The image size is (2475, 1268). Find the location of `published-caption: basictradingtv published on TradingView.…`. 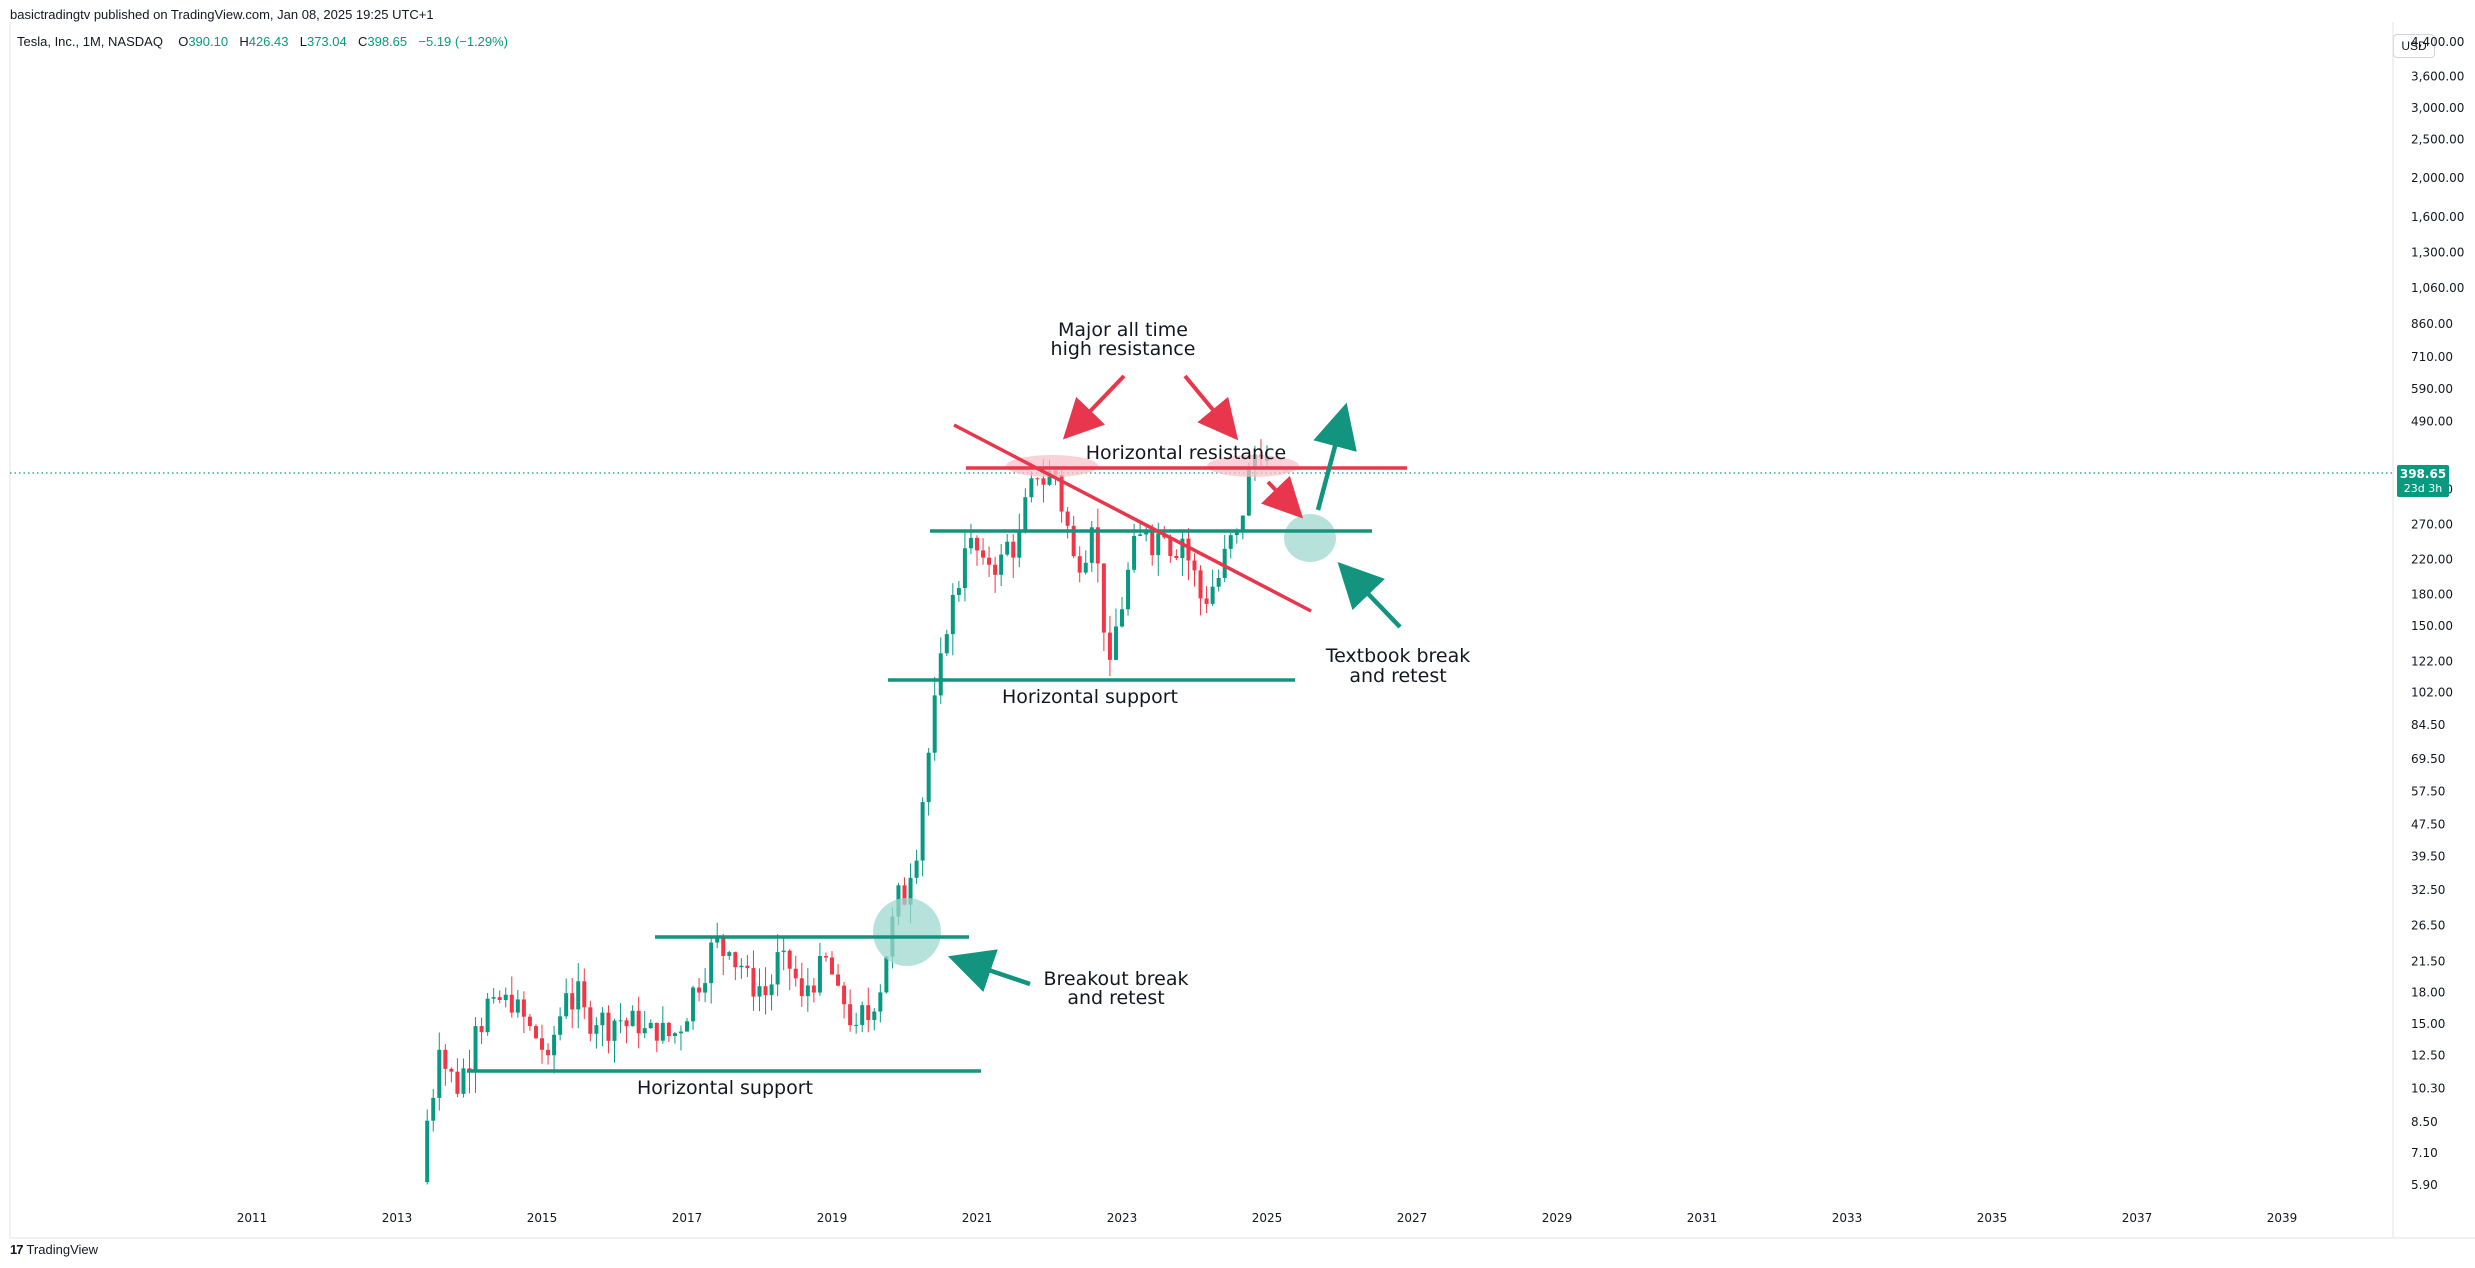

published-caption: basictradingtv published on TradingView.… is located at coordinates (222, 14).